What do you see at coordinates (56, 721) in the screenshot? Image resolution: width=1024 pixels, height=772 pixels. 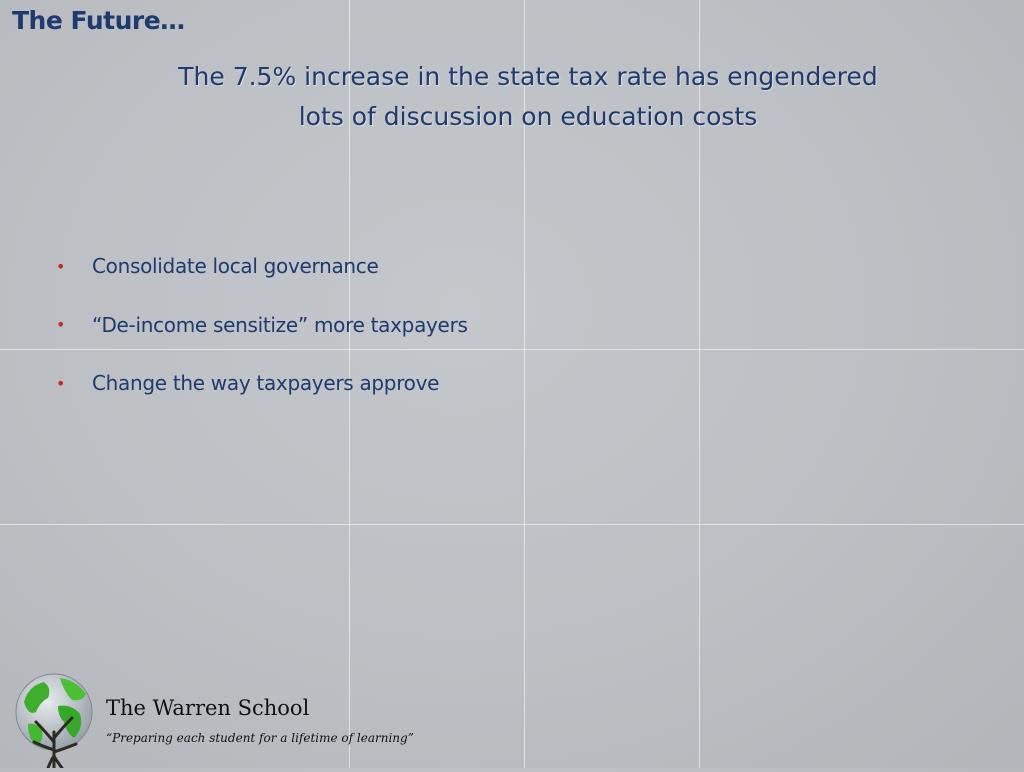 I see `globe-tree-logo-icon` at bounding box center [56, 721].